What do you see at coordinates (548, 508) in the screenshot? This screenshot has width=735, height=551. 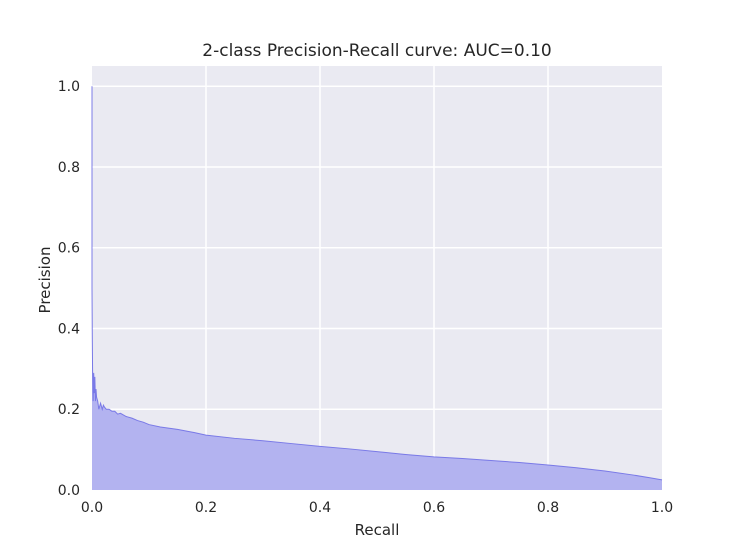 I see `x-tick-label: 0.8` at bounding box center [548, 508].